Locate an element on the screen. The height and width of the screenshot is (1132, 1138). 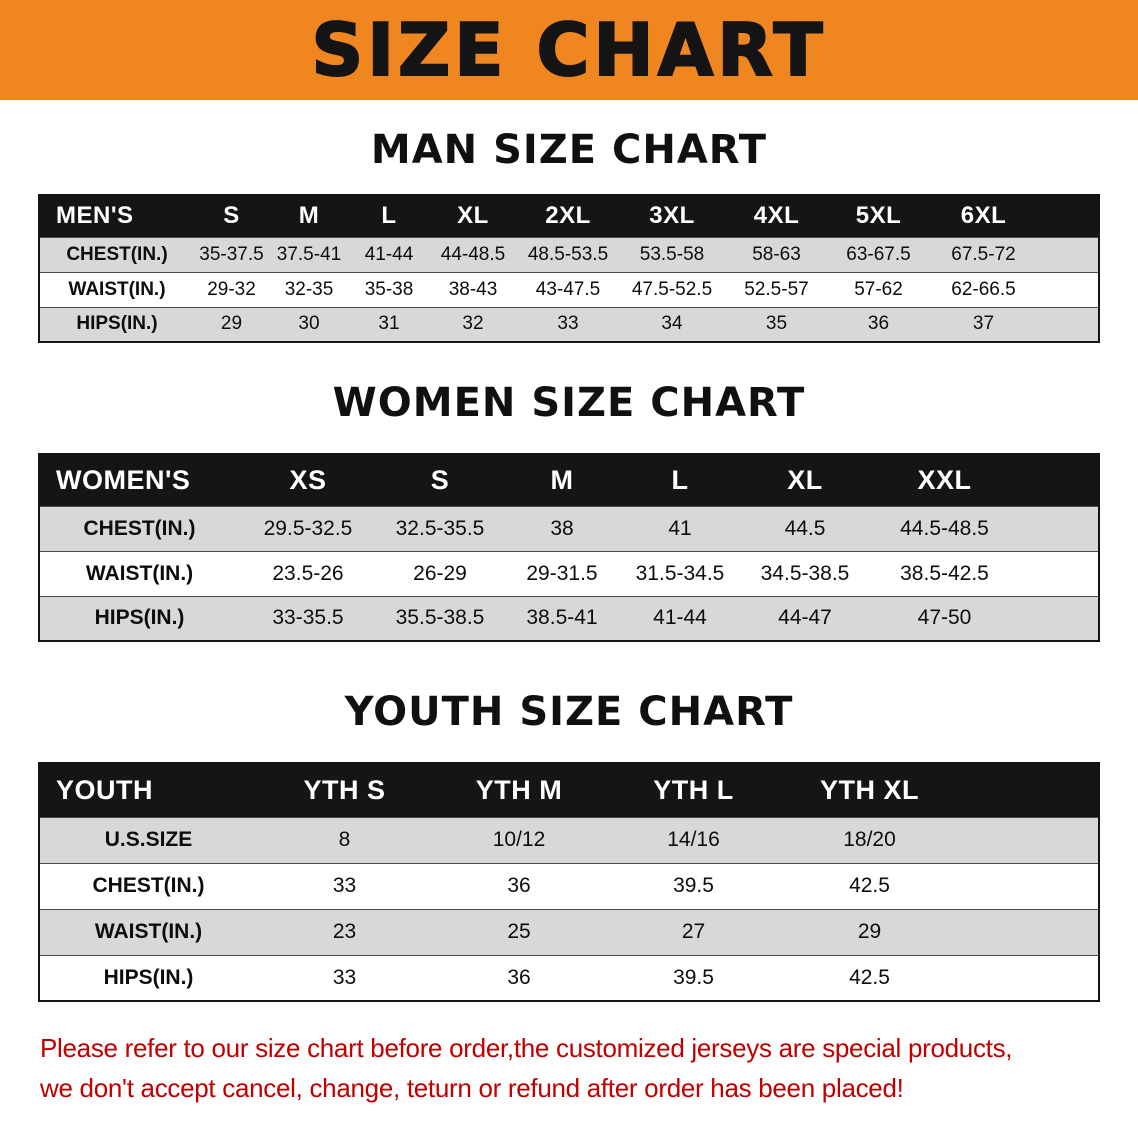
size-value: 63-67.5 is located at coordinates (878, 254).